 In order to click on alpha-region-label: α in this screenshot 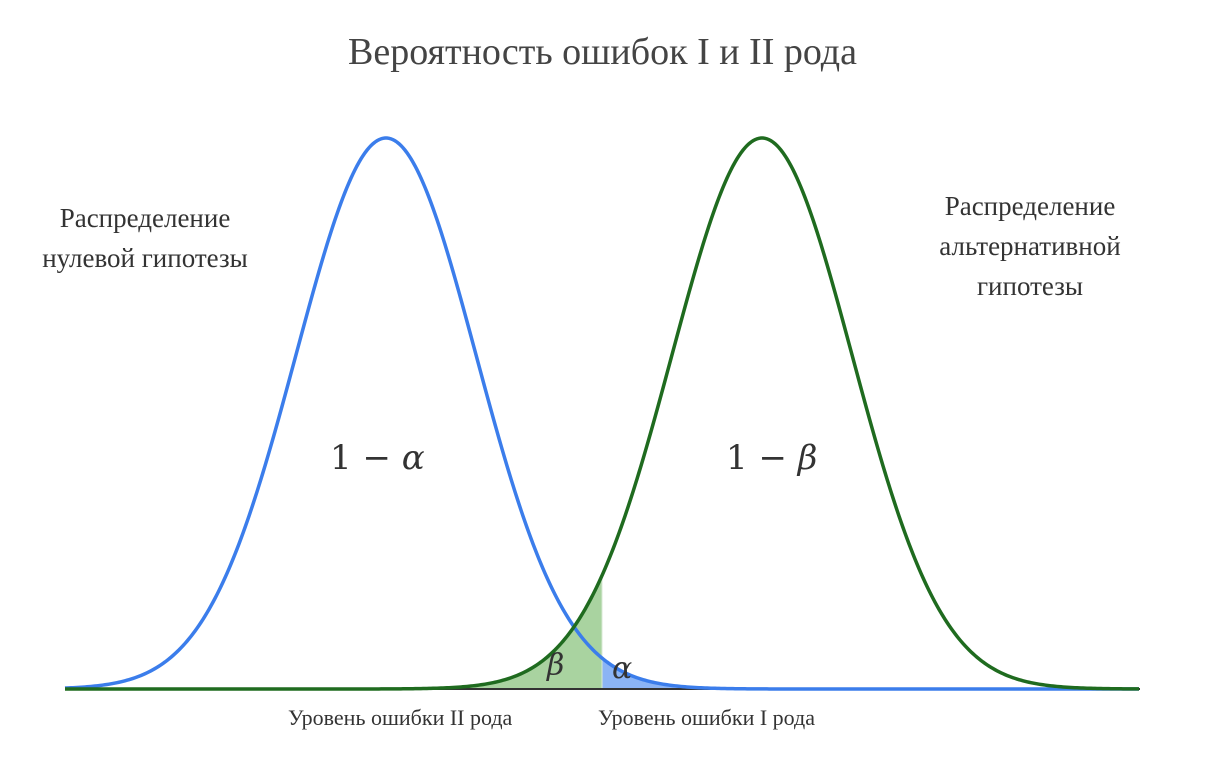, I will do `click(622, 668)`.